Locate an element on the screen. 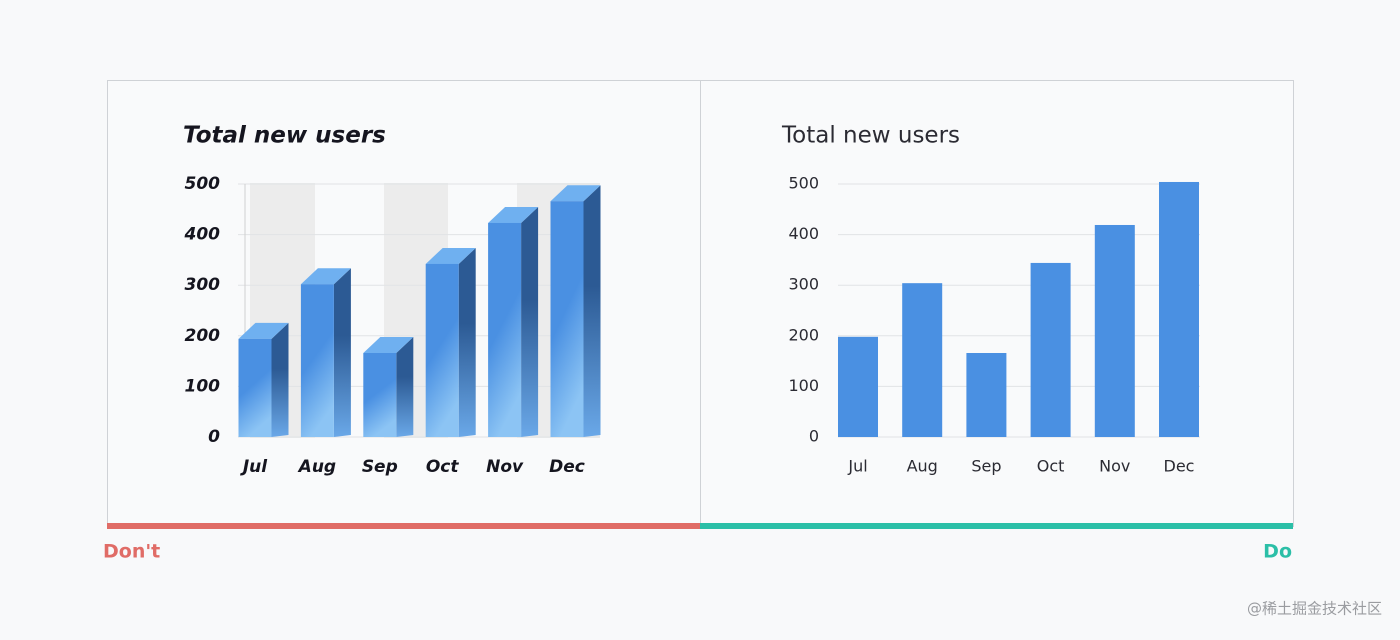 The height and width of the screenshot is (640, 1400). do-bar is located at coordinates (996, 526).